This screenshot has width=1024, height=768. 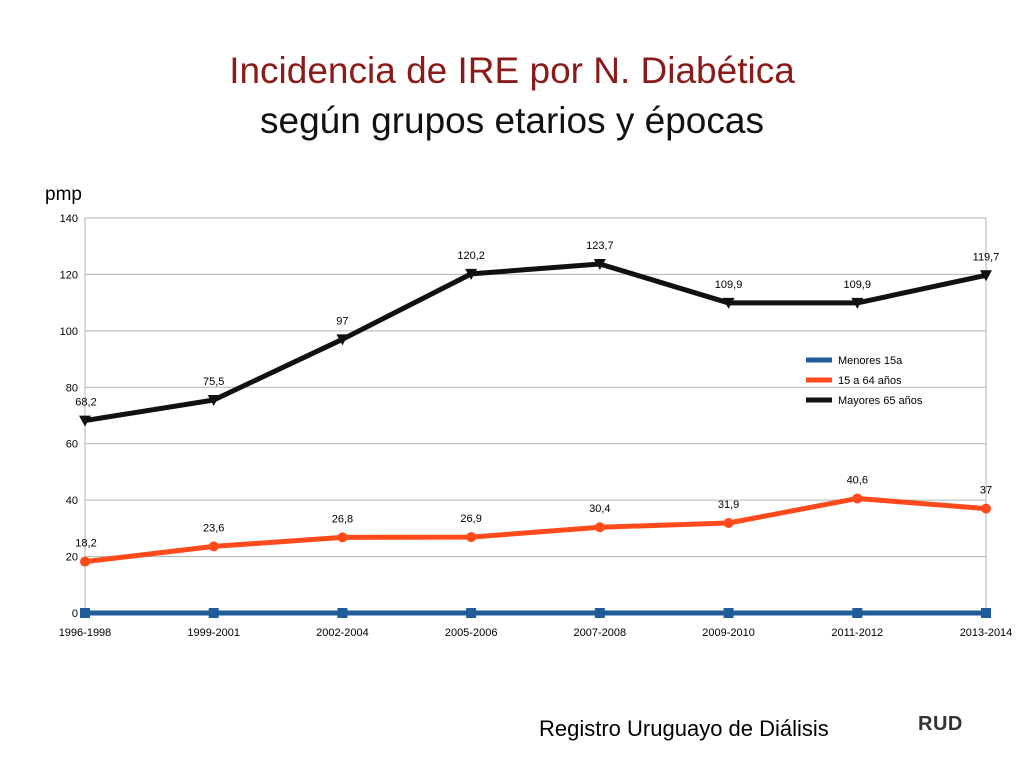 What do you see at coordinates (471, 633) in the screenshot?
I see `x-tick-label-2005-2006: 2005-2006` at bounding box center [471, 633].